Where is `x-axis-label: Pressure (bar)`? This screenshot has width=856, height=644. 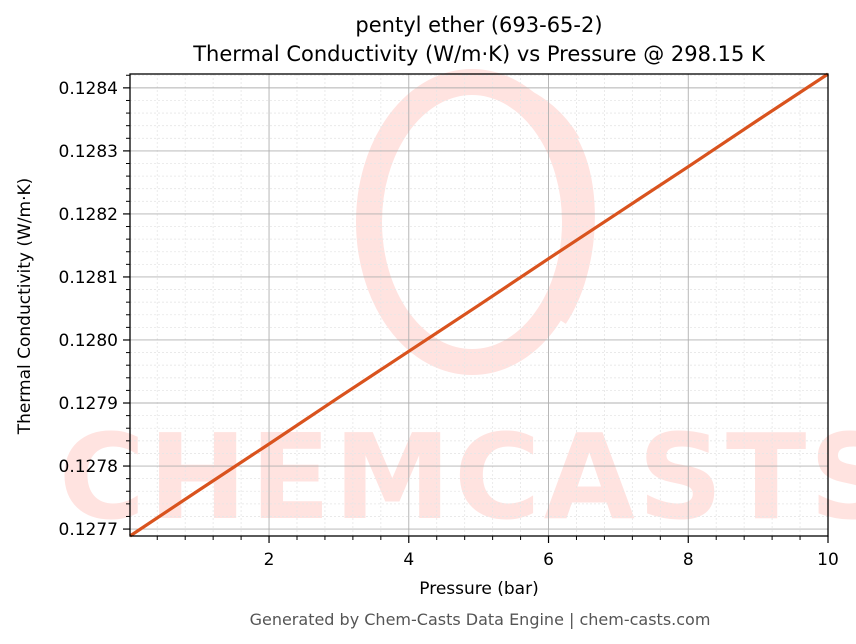
x-axis-label: Pressure (bar) is located at coordinates (478, 589).